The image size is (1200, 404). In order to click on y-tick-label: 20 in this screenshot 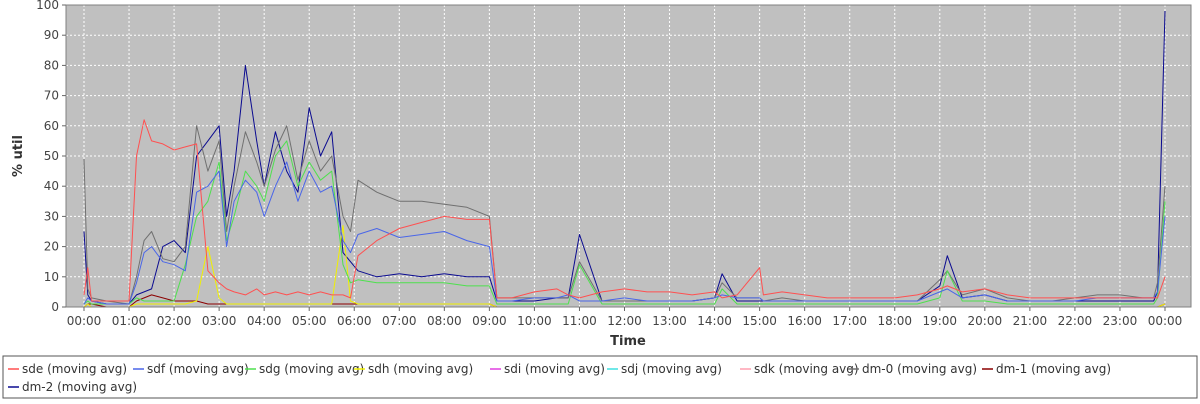, I will do `click(51, 247)`.